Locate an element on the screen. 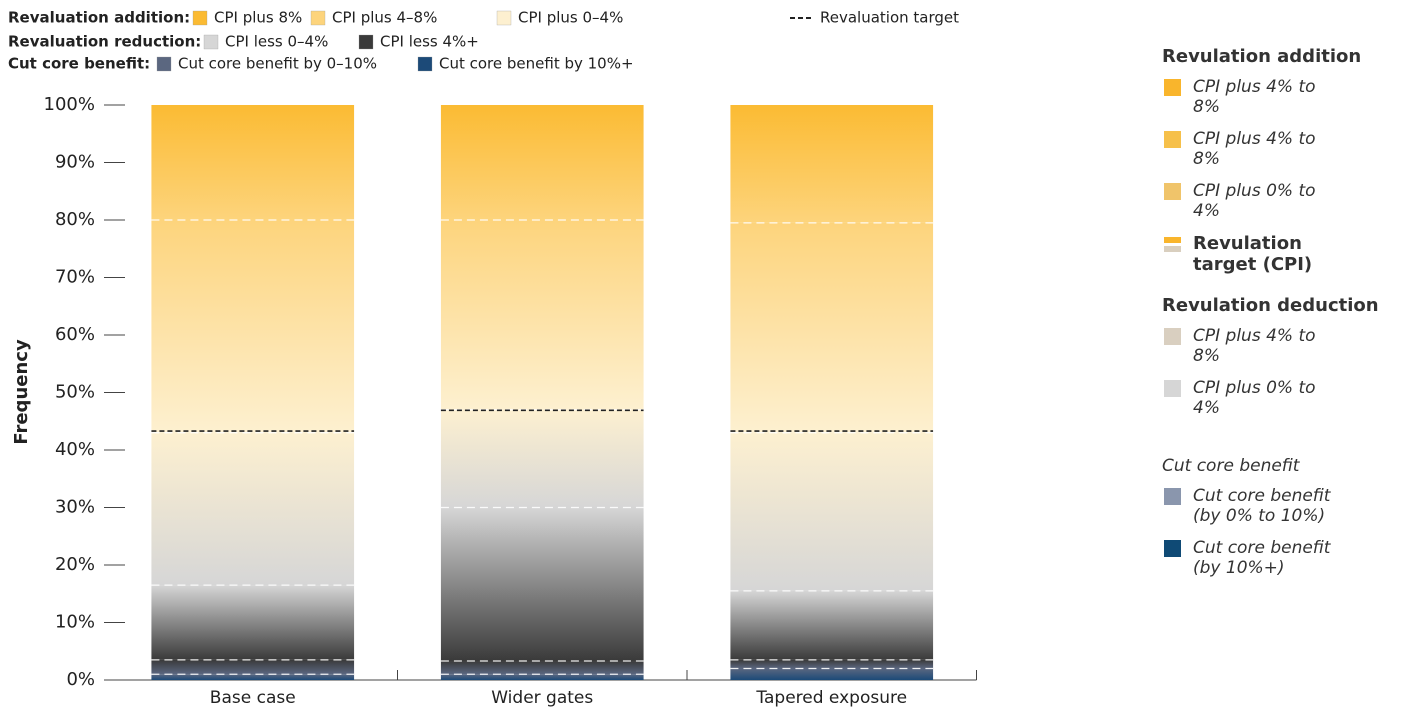  legend-target: Revulation target (CPI) is located at coordinates (1281, 254).